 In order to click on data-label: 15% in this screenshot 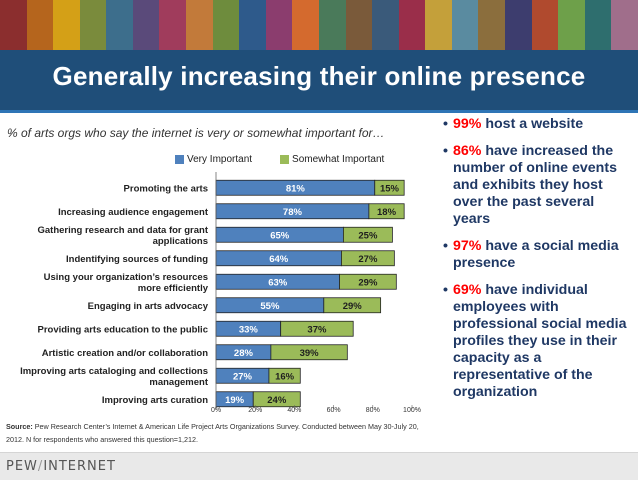, I will do `click(390, 188)`.